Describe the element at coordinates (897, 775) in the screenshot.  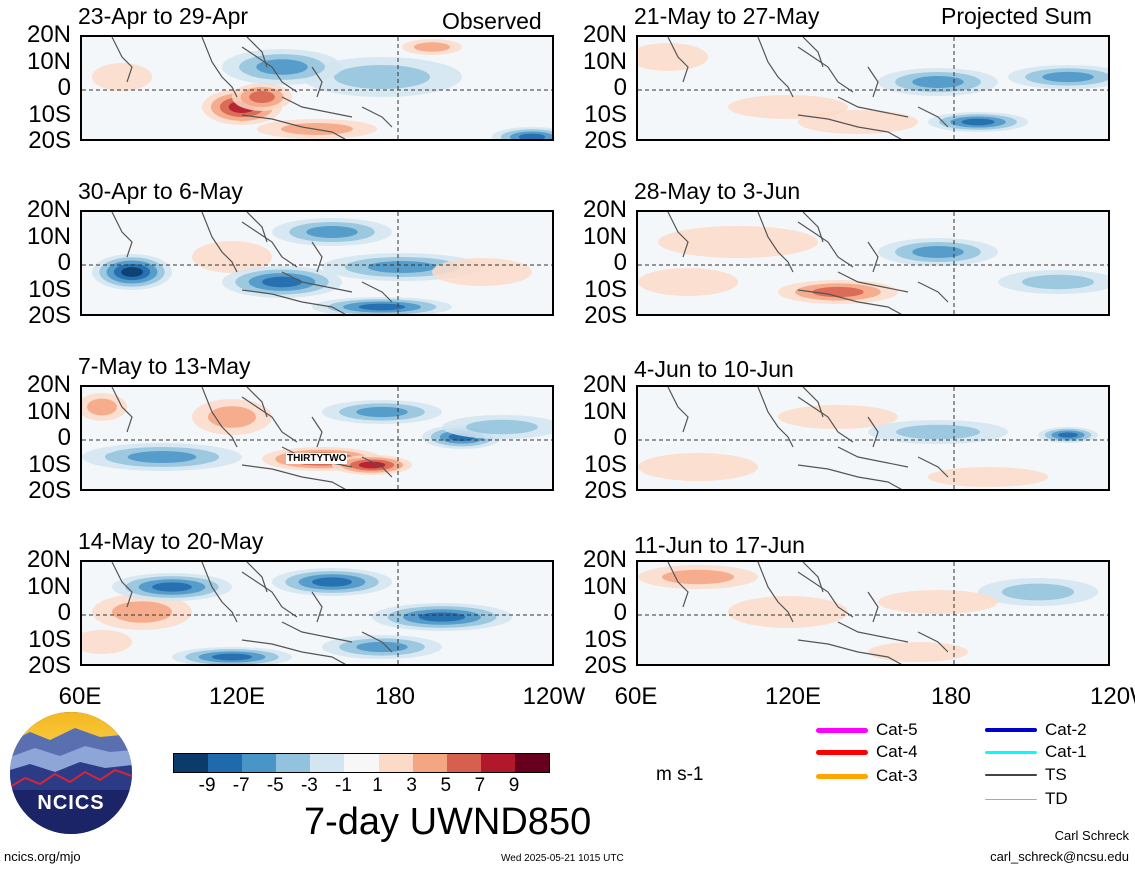
I see `legend-label: Cat-3` at that location.